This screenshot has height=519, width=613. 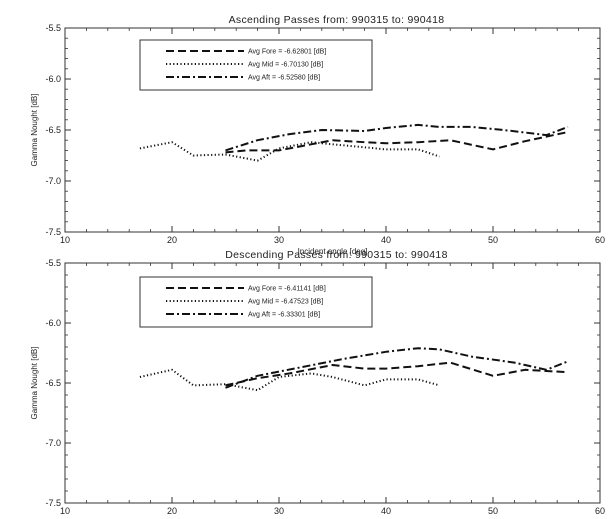 What do you see at coordinates (287, 289) in the screenshot?
I see `legend-entry: Avg Fore = -6.41141 [dB]` at bounding box center [287, 289].